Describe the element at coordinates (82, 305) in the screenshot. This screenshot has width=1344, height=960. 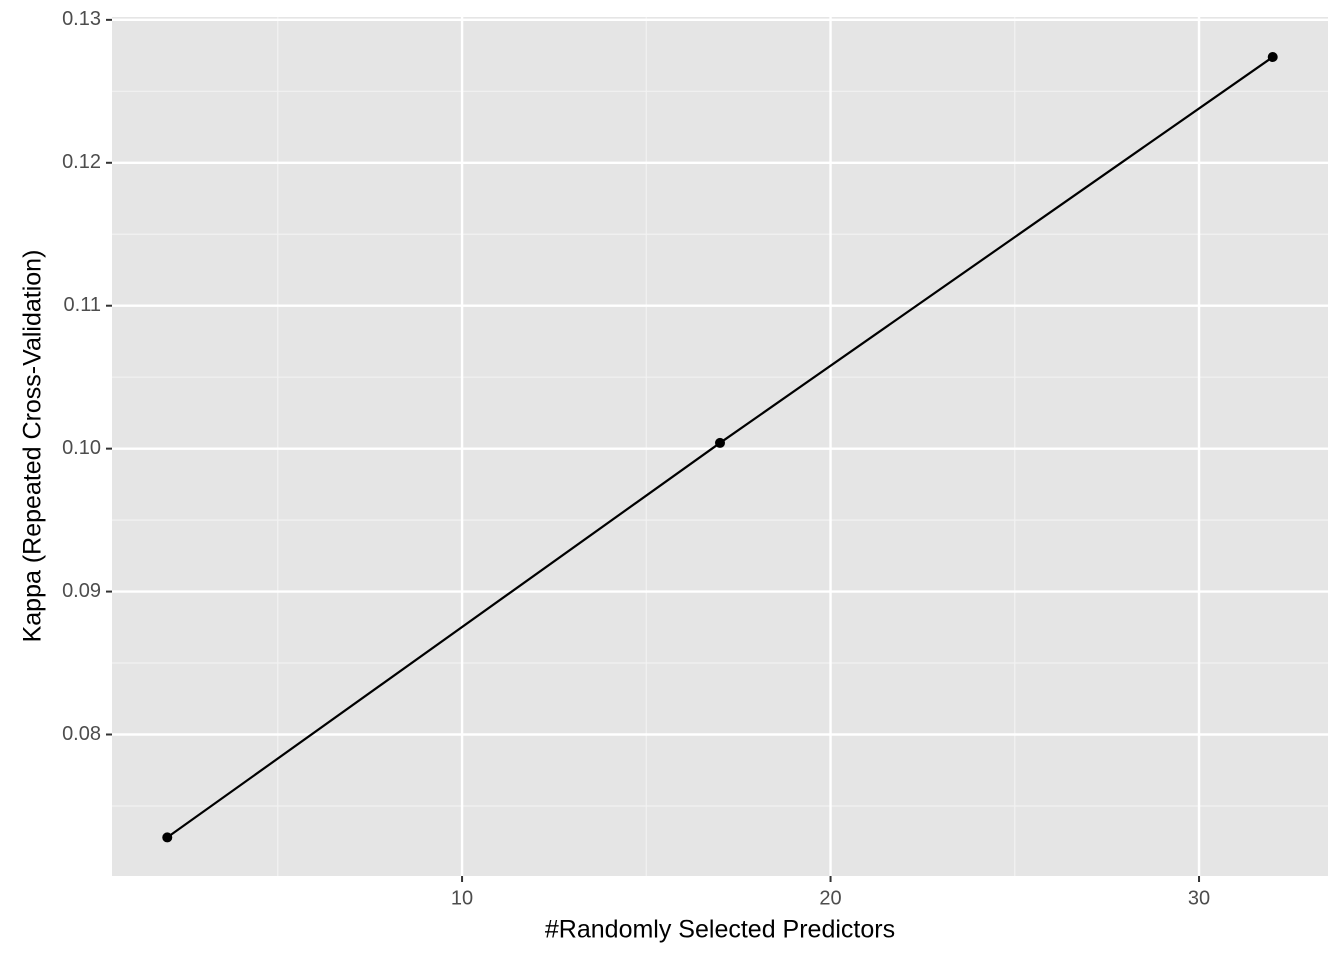
I see `y-tick-label: 0.11` at that location.